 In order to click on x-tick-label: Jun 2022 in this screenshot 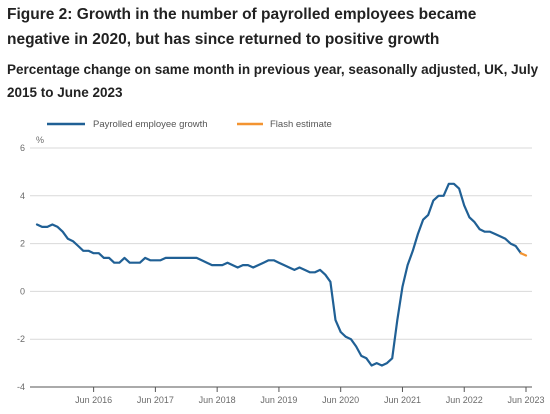, I will do `click(464, 400)`.